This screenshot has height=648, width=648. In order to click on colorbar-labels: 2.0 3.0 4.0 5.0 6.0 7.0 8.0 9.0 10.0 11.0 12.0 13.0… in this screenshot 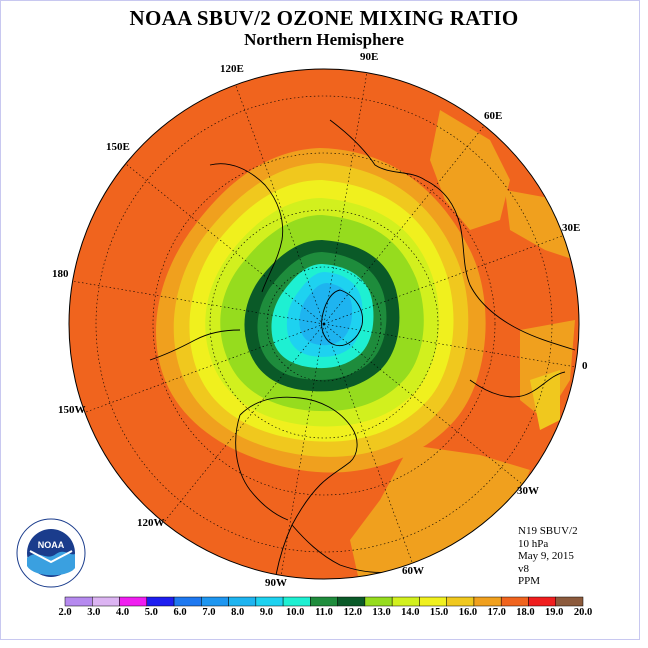, I will do `click(324, 614)`.